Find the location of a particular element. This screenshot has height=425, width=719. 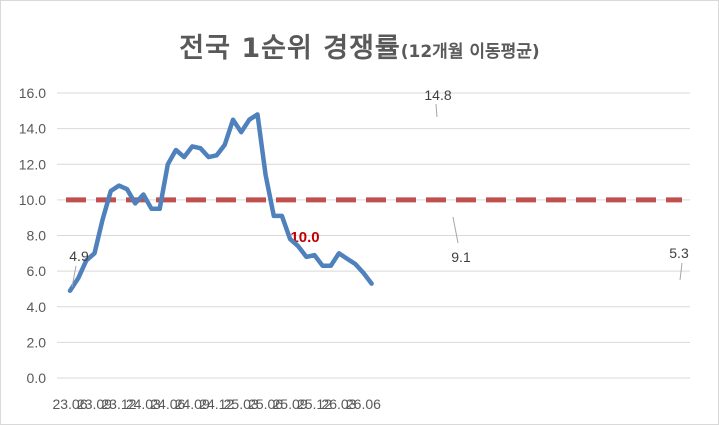

x-tick-label: 24.12 is located at coordinates (216, 404).